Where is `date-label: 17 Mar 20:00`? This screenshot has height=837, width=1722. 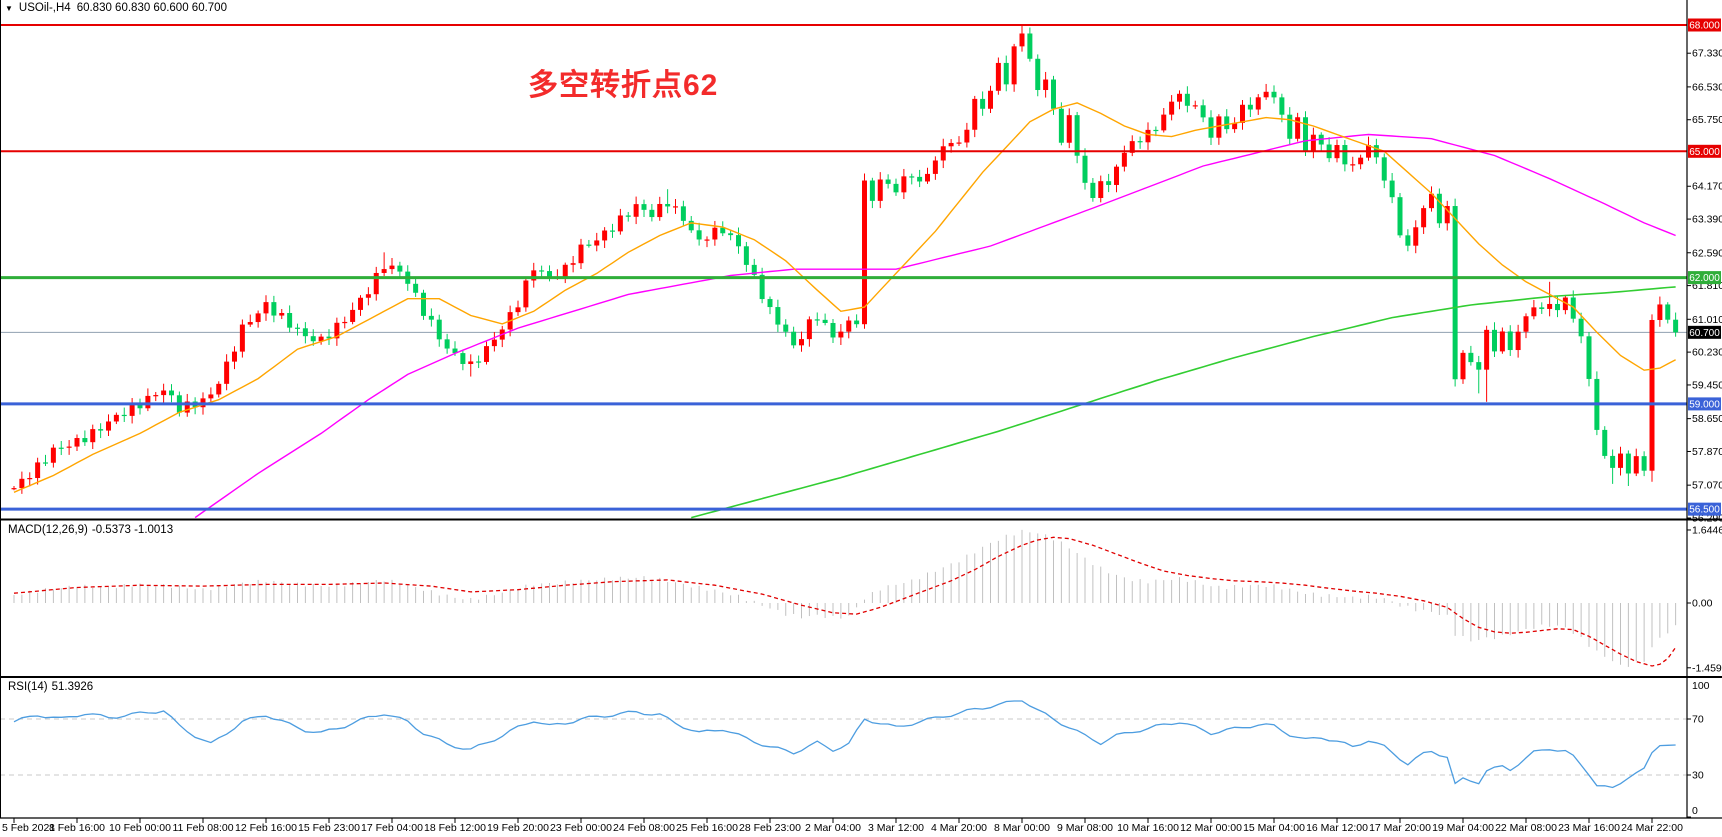
date-label: 17 Mar 20:00 is located at coordinates (1400, 828).